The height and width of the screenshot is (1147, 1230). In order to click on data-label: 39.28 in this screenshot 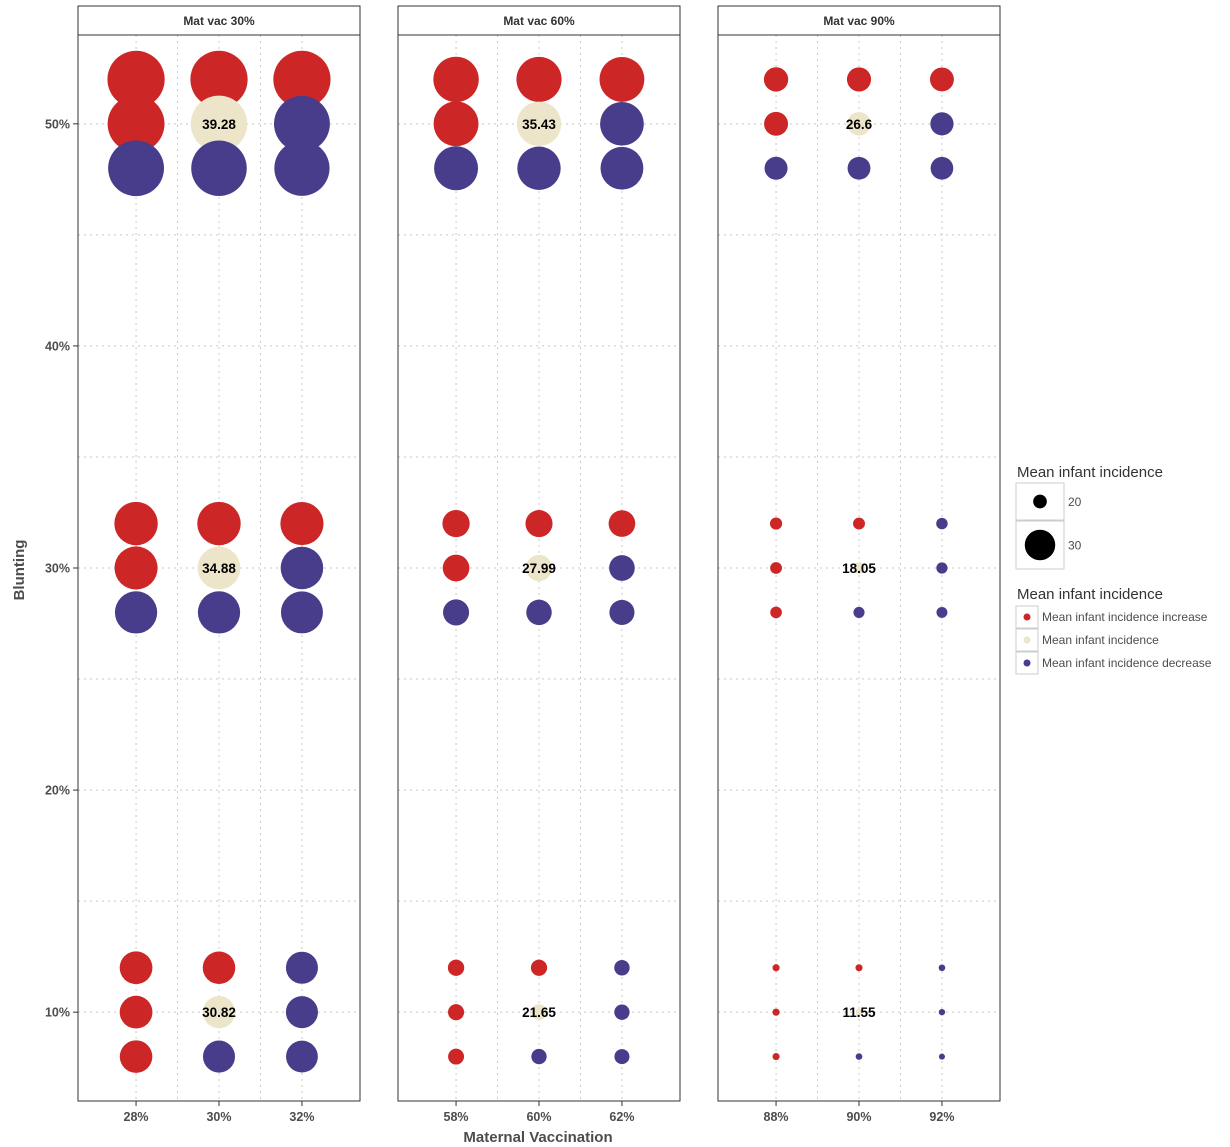, I will do `click(219, 124)`.